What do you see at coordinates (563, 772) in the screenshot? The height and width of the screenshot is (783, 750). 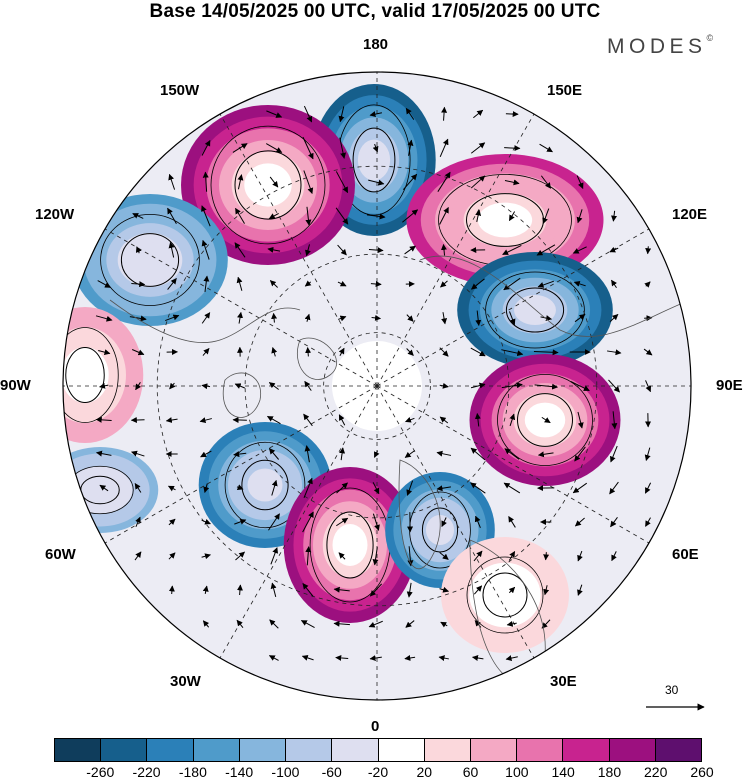 I see `colorbar-tick-label: 140` at bounding box center [563, 772].